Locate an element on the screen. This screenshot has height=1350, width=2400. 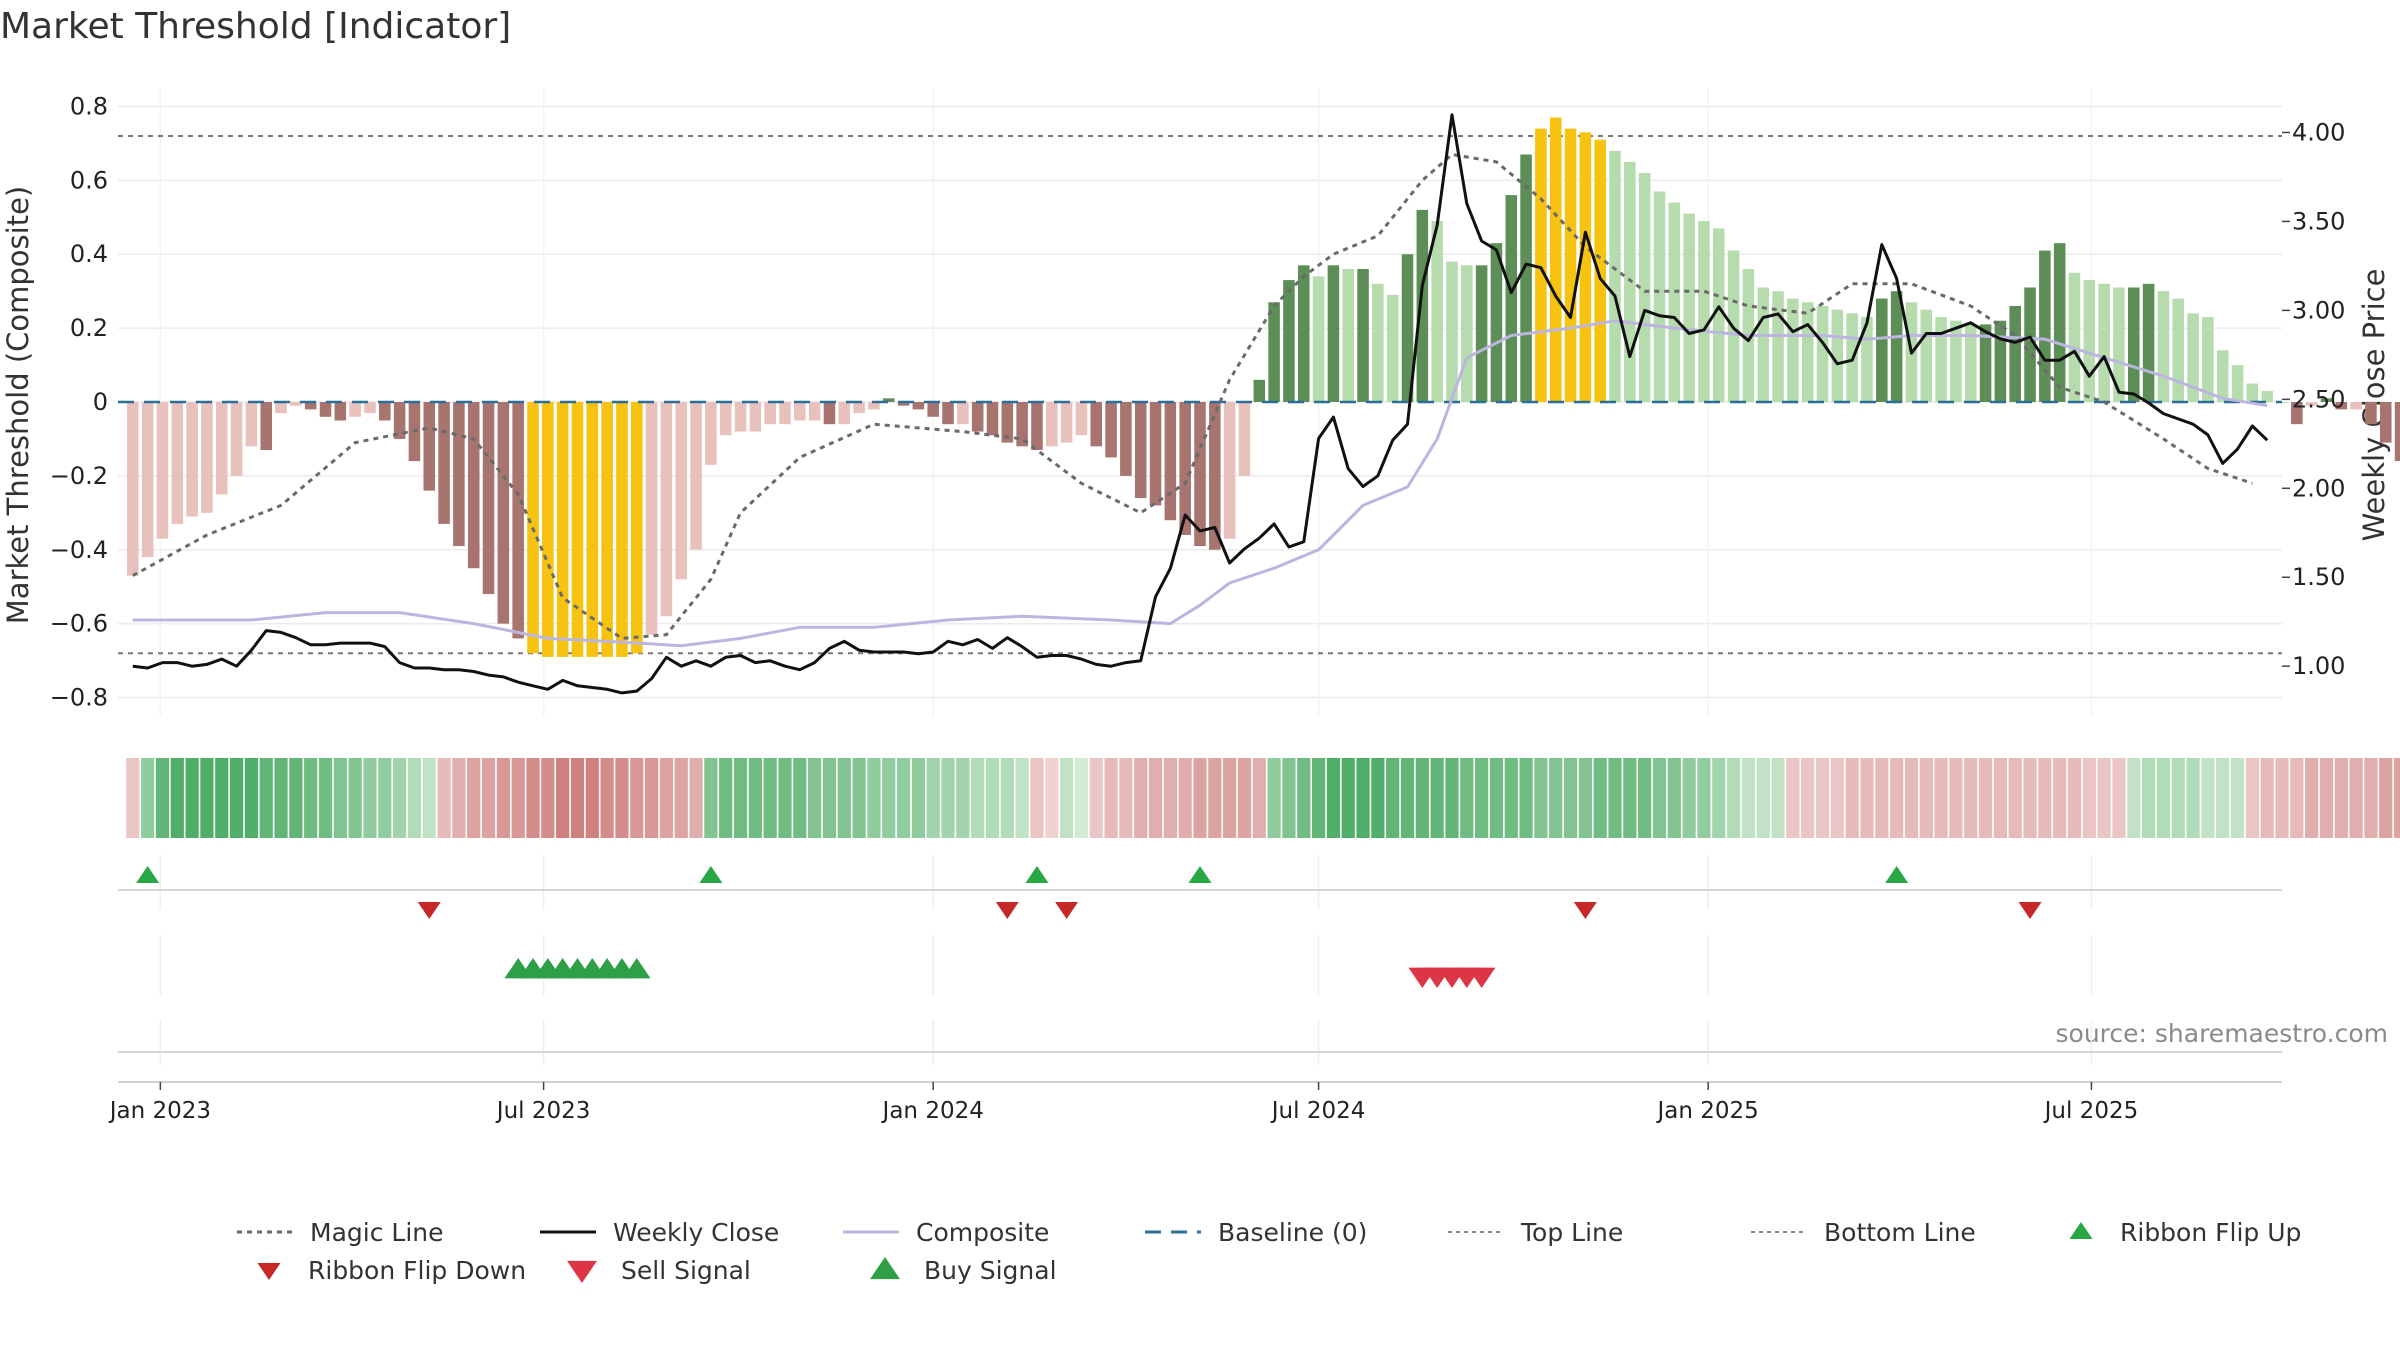
ribbon-flip-down-marker is located at coordinates (2030, 910).